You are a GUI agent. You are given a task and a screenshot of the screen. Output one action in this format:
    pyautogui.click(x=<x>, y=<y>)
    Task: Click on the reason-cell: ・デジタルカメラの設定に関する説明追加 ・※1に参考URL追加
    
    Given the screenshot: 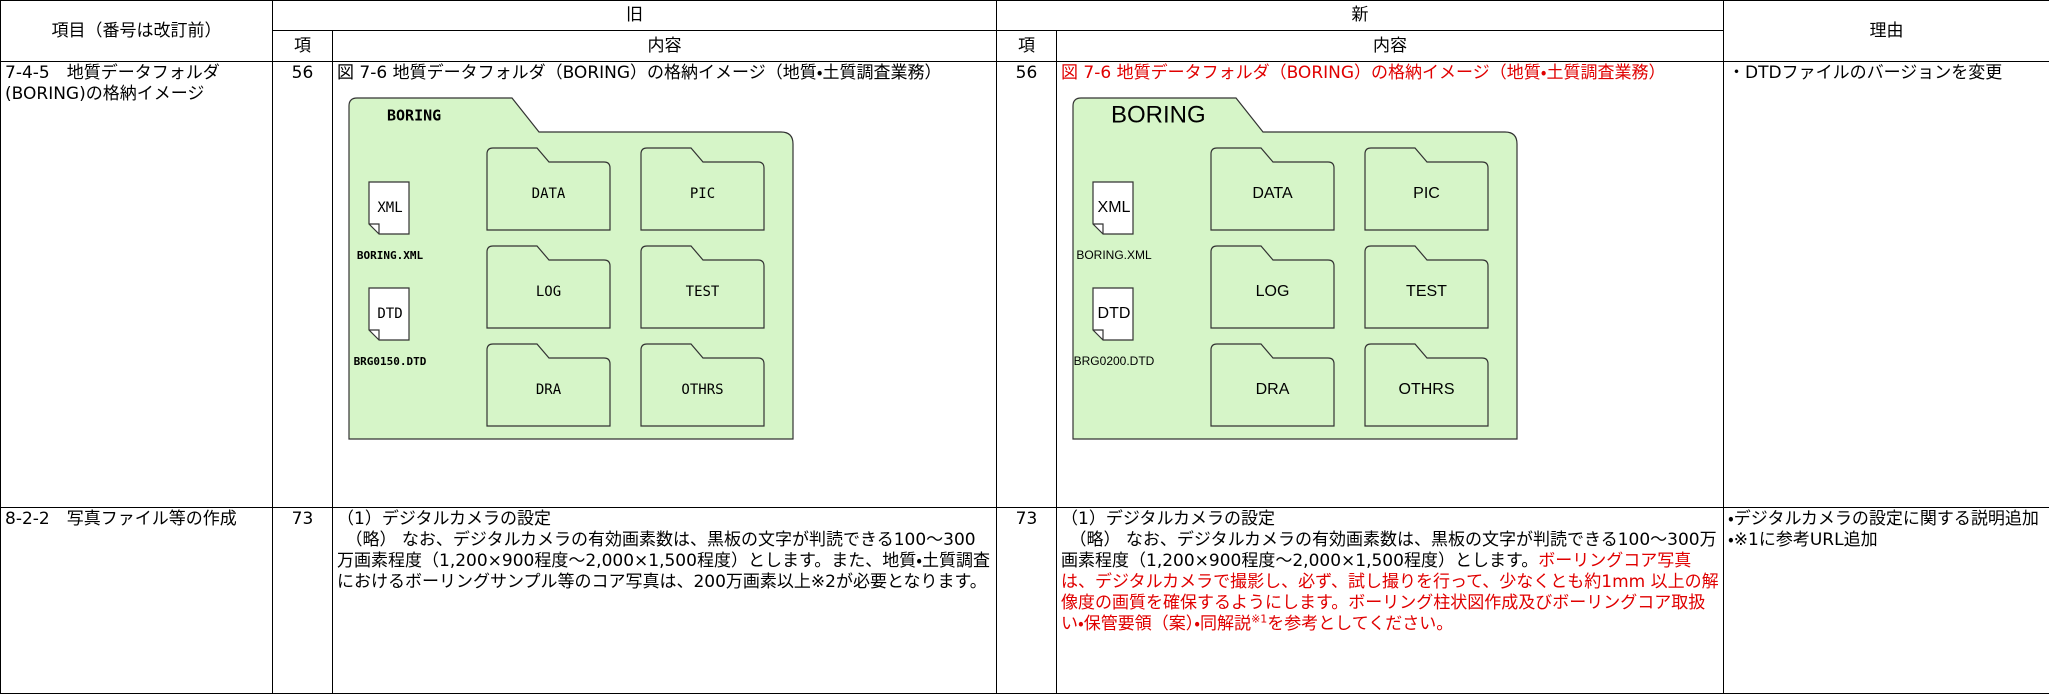 What is the action you would take?
    pyautogui.click(x=1886, y=600)
    